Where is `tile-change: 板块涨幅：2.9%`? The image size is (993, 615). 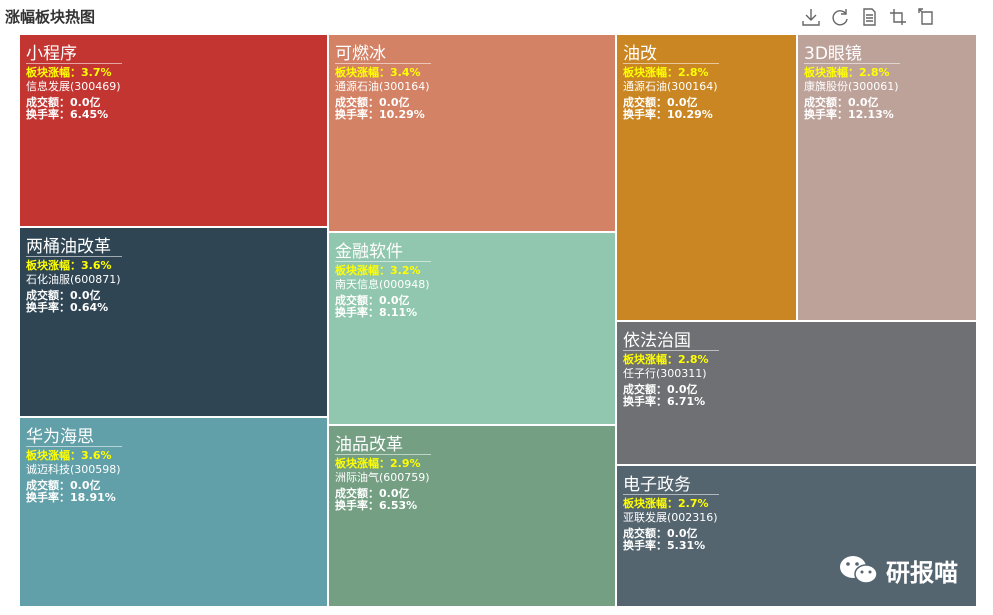
tile-change: 板块涨幅：2.9% is located at coordinates (378, 463).